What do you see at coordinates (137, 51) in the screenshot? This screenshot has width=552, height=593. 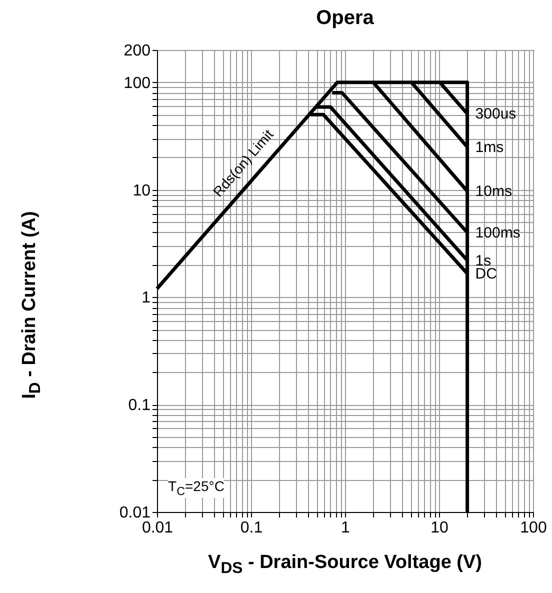 I see `y-tick-label: 200` at bounding box center [137, 51].